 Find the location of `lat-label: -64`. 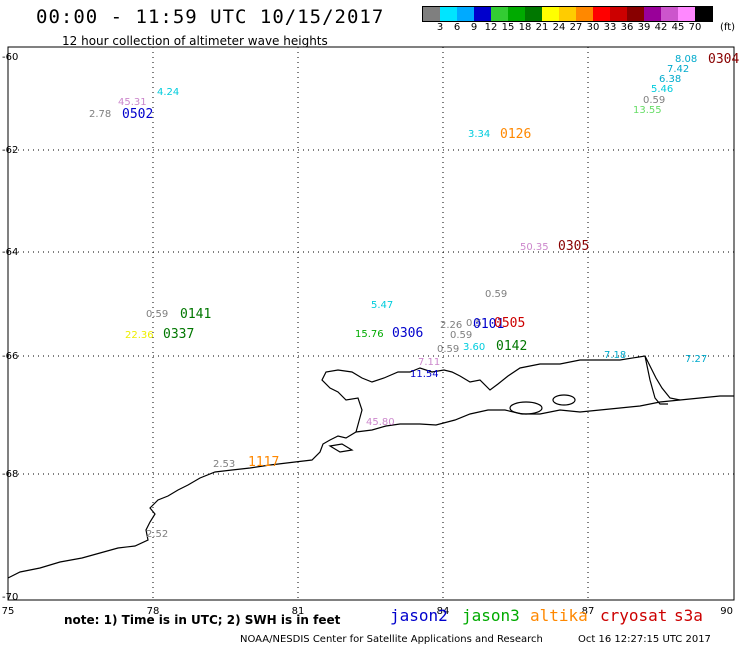

lat-label: -64 is located at coordinates (10, 252).